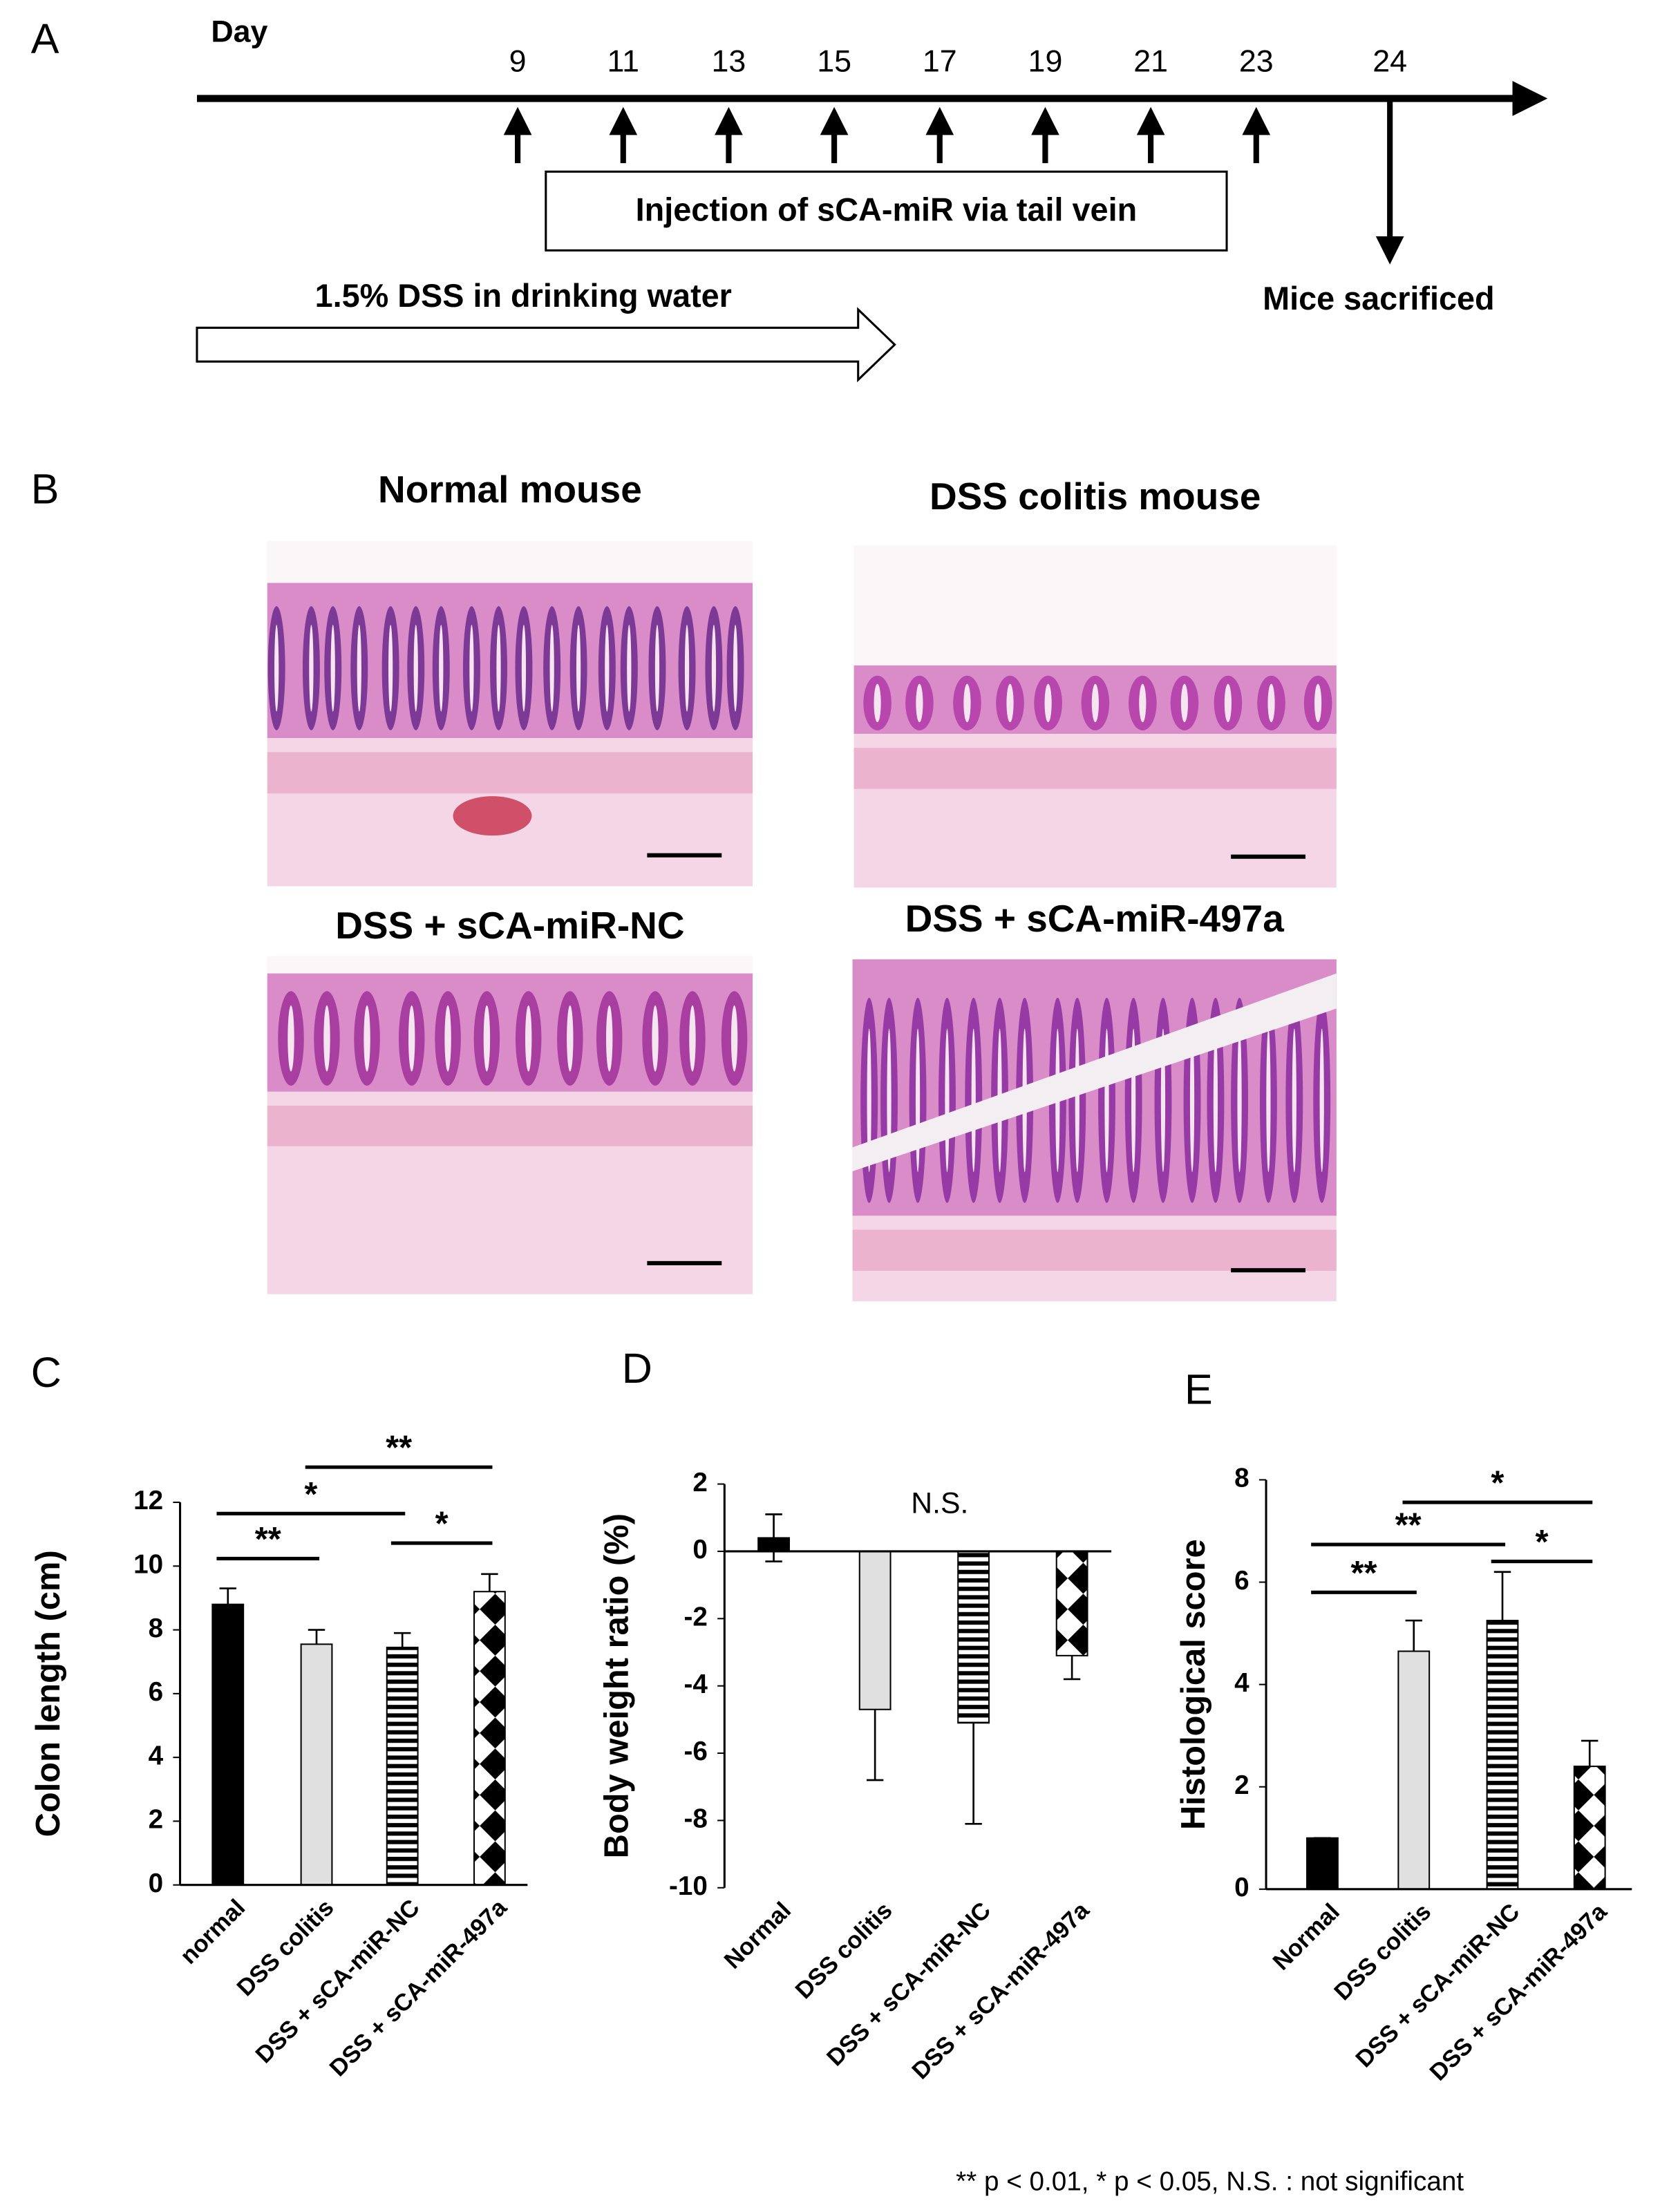  I want to click on image-title: Normal mouse, so click(510, 489).